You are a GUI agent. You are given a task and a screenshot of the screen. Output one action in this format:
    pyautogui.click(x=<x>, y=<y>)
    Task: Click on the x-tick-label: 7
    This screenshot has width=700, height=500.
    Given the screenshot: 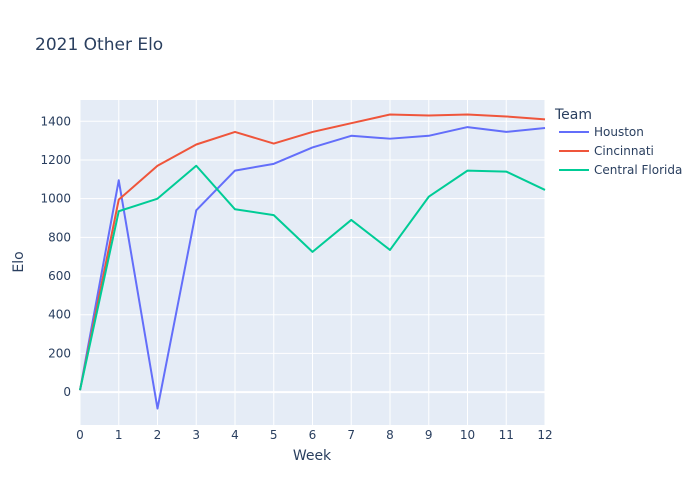 What is the action you would take?
    pyautogui.click(x=351, y=435)
    